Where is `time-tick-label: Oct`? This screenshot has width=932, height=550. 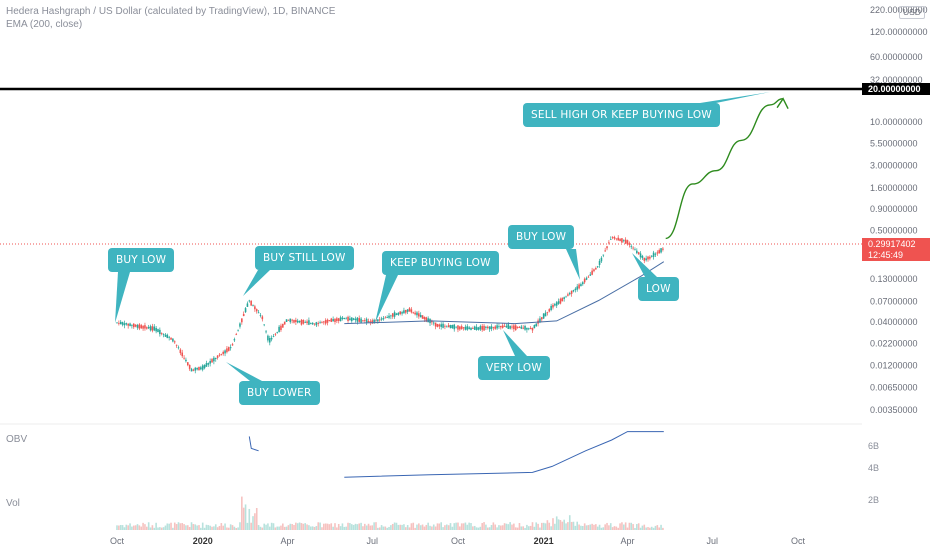
time-tick-label: Oct is located at coordinates (458, 541).